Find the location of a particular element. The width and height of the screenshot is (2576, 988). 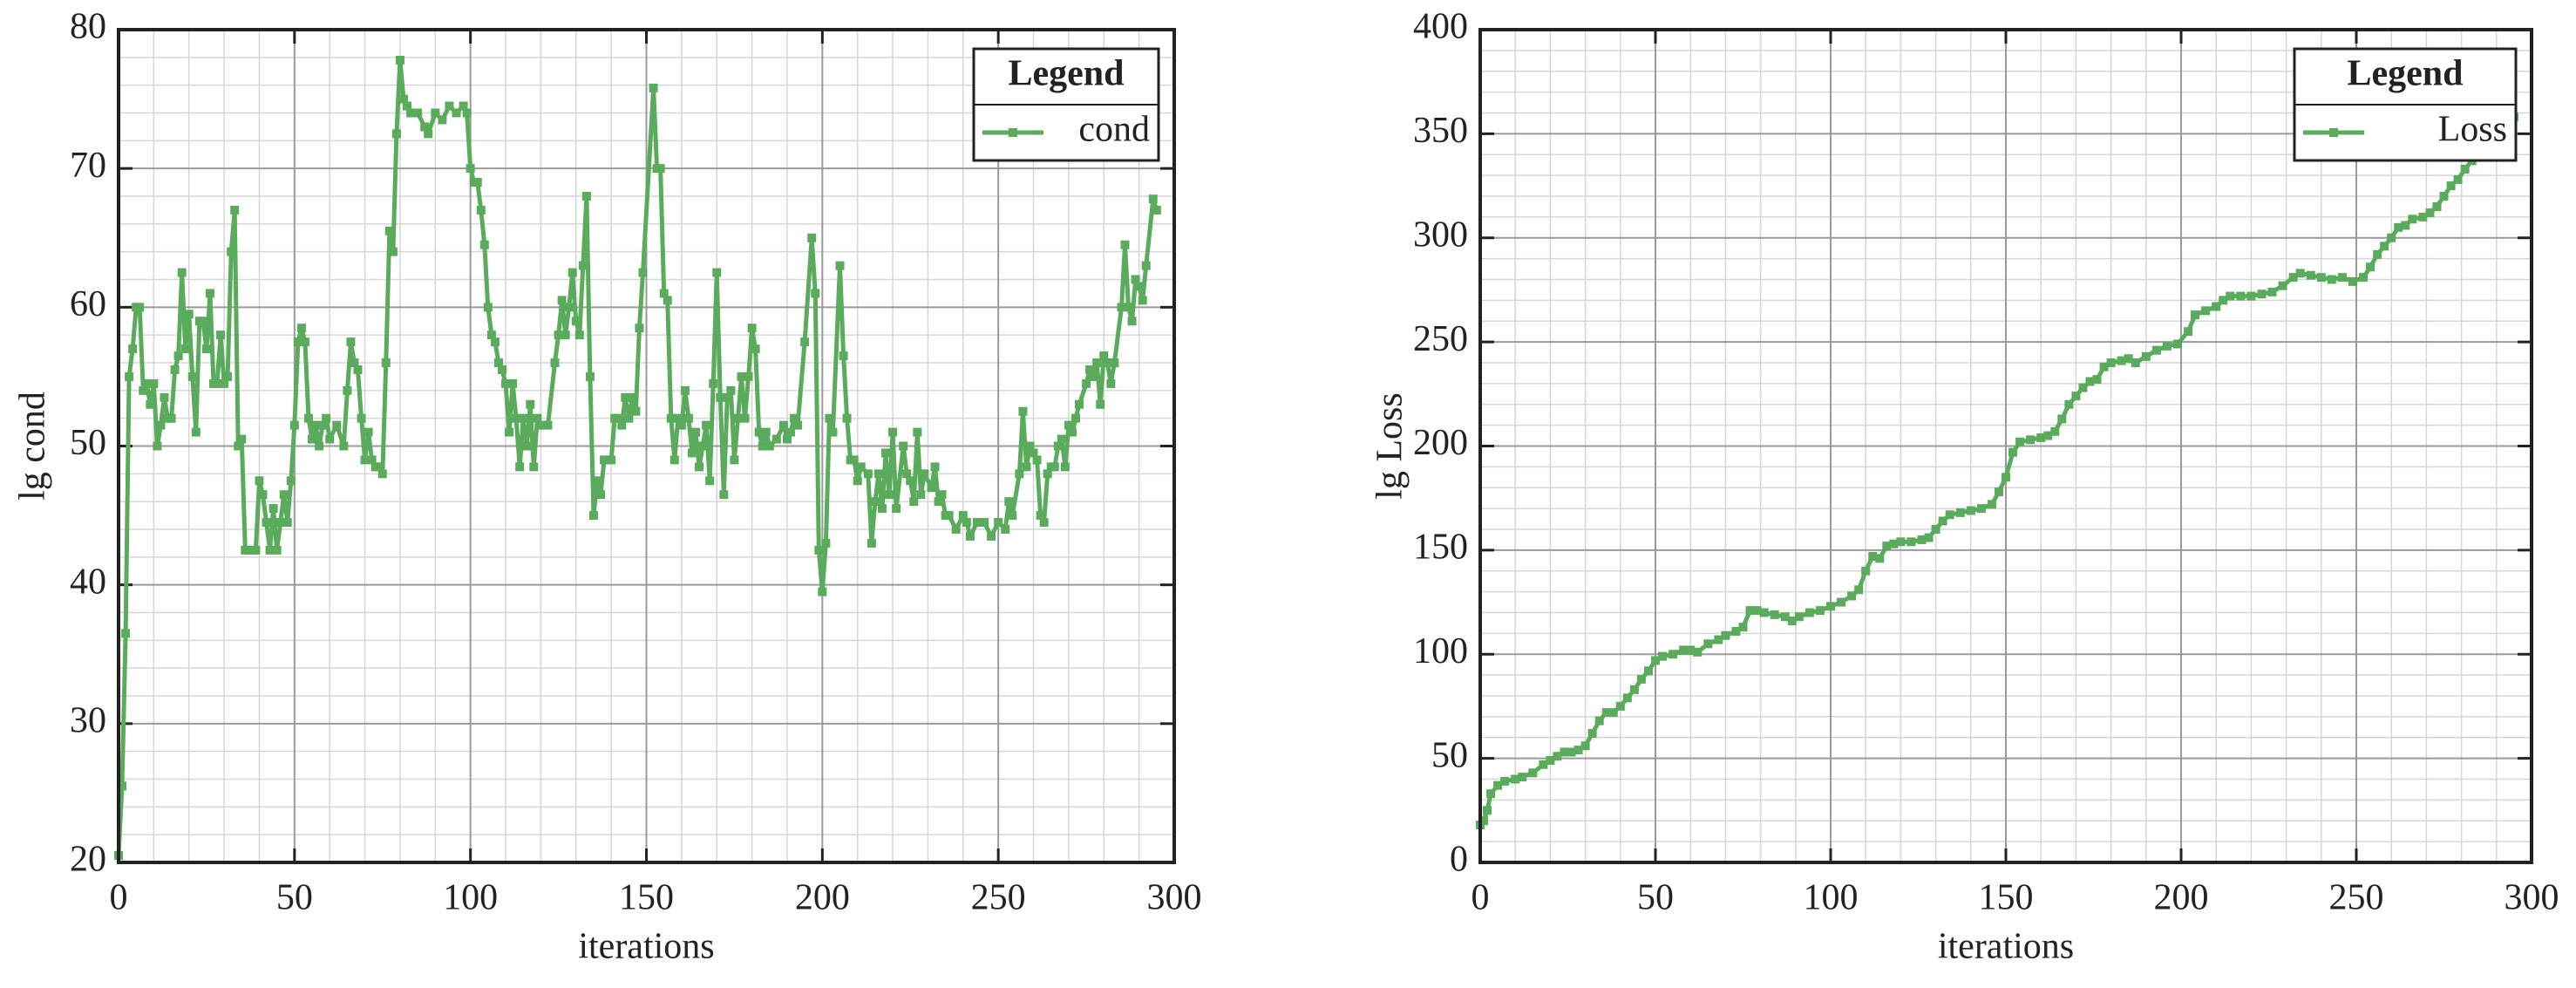

legend-title: Legend is located at coordinates (1066, 74).